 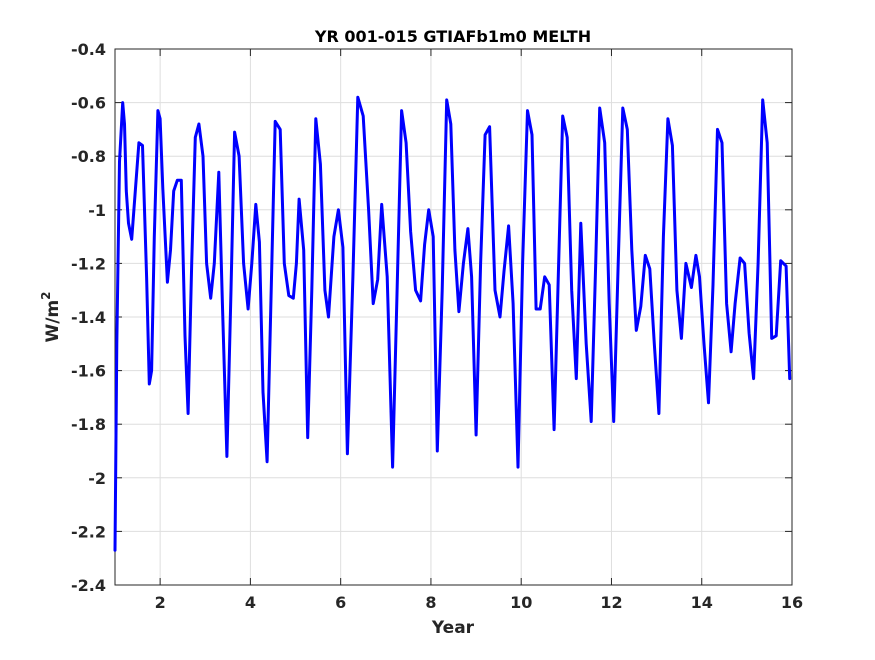 I want to click on y-tick-label: -2.4, so click(x=88, y=585).